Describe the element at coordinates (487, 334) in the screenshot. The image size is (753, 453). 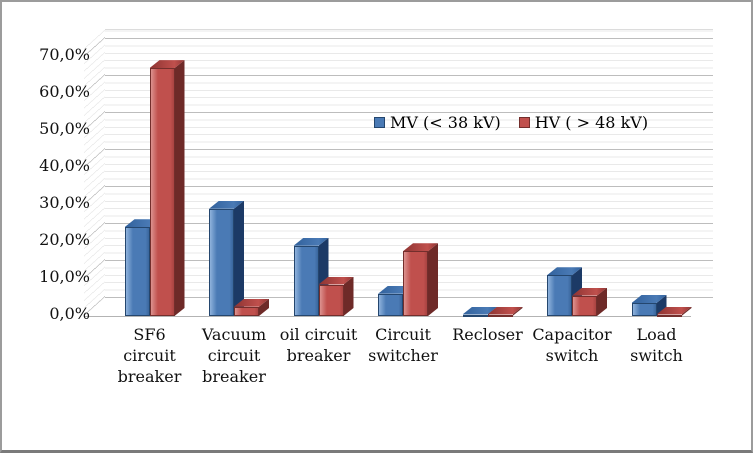
I see `x-category-label: Recloser` at that location.